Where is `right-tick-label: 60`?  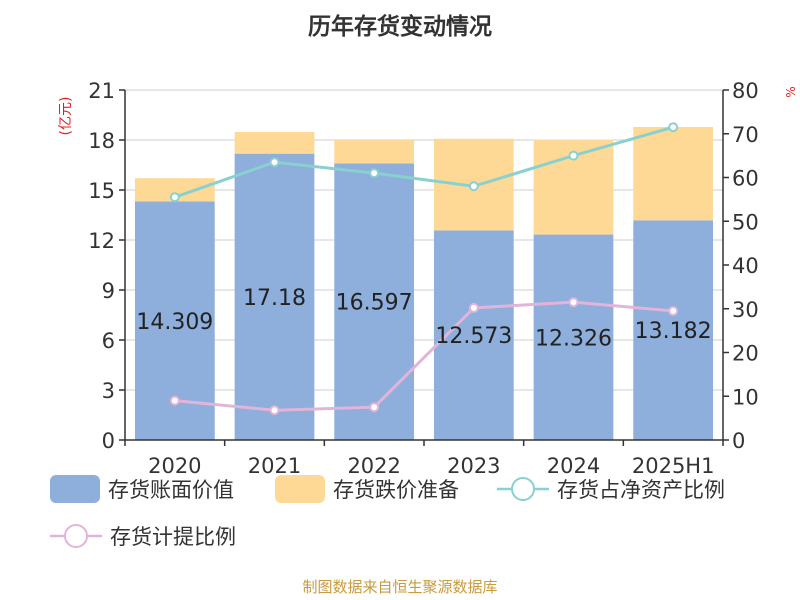 right-tick-label: 60 is located at coordinates (745, 179).